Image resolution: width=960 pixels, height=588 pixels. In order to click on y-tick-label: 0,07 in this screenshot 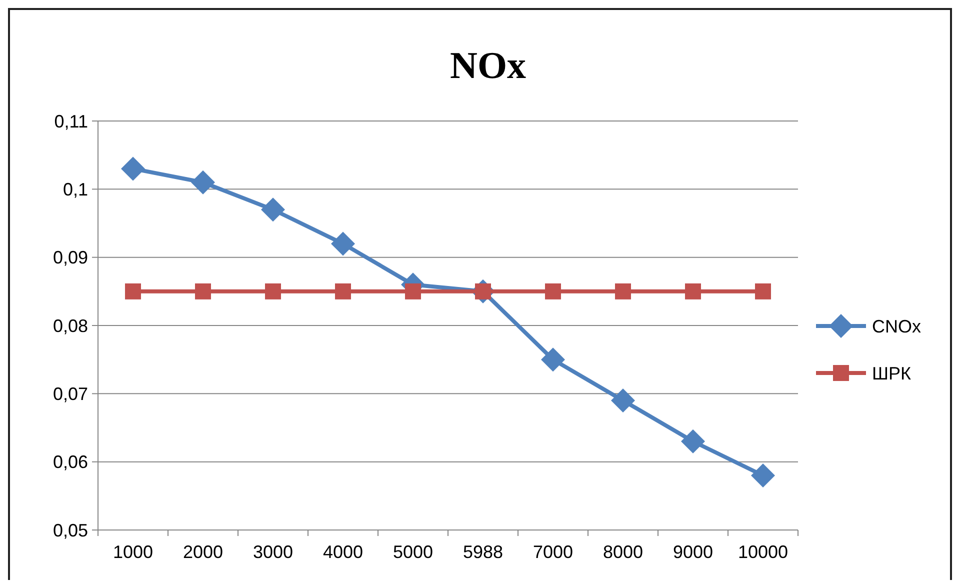, I will do `click(70, 394)`.